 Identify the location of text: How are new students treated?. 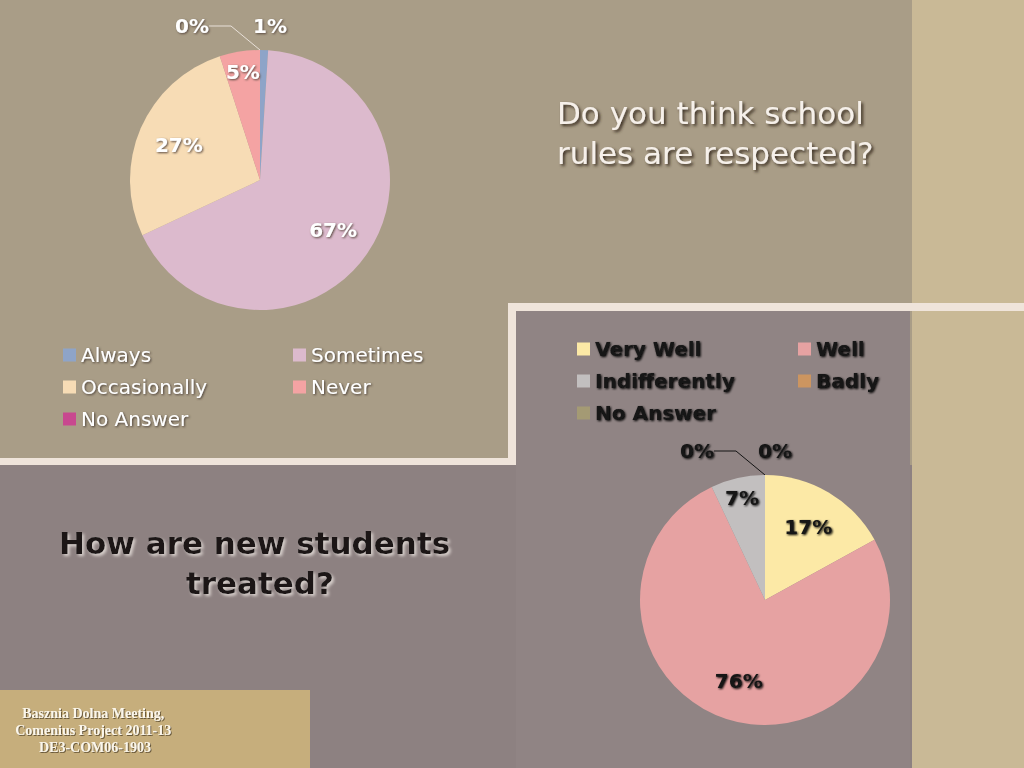
(260, 563).